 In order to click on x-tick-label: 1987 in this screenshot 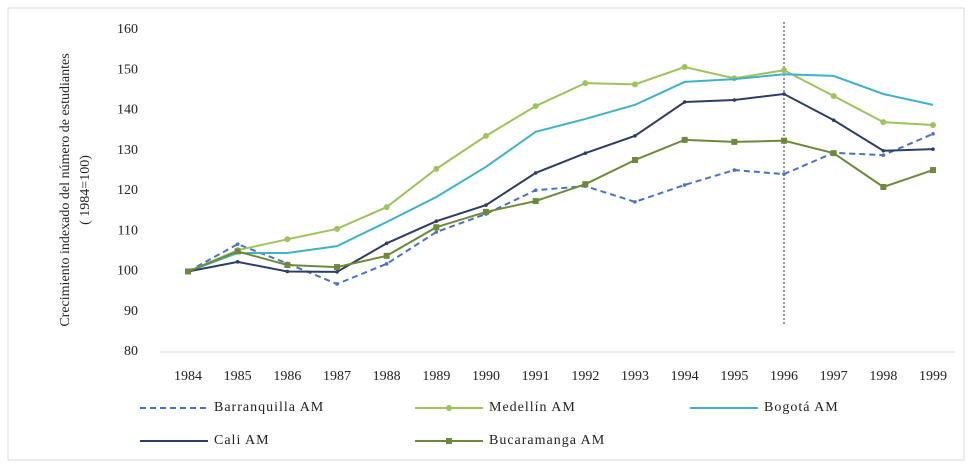, I will do `click(337, 376)`.